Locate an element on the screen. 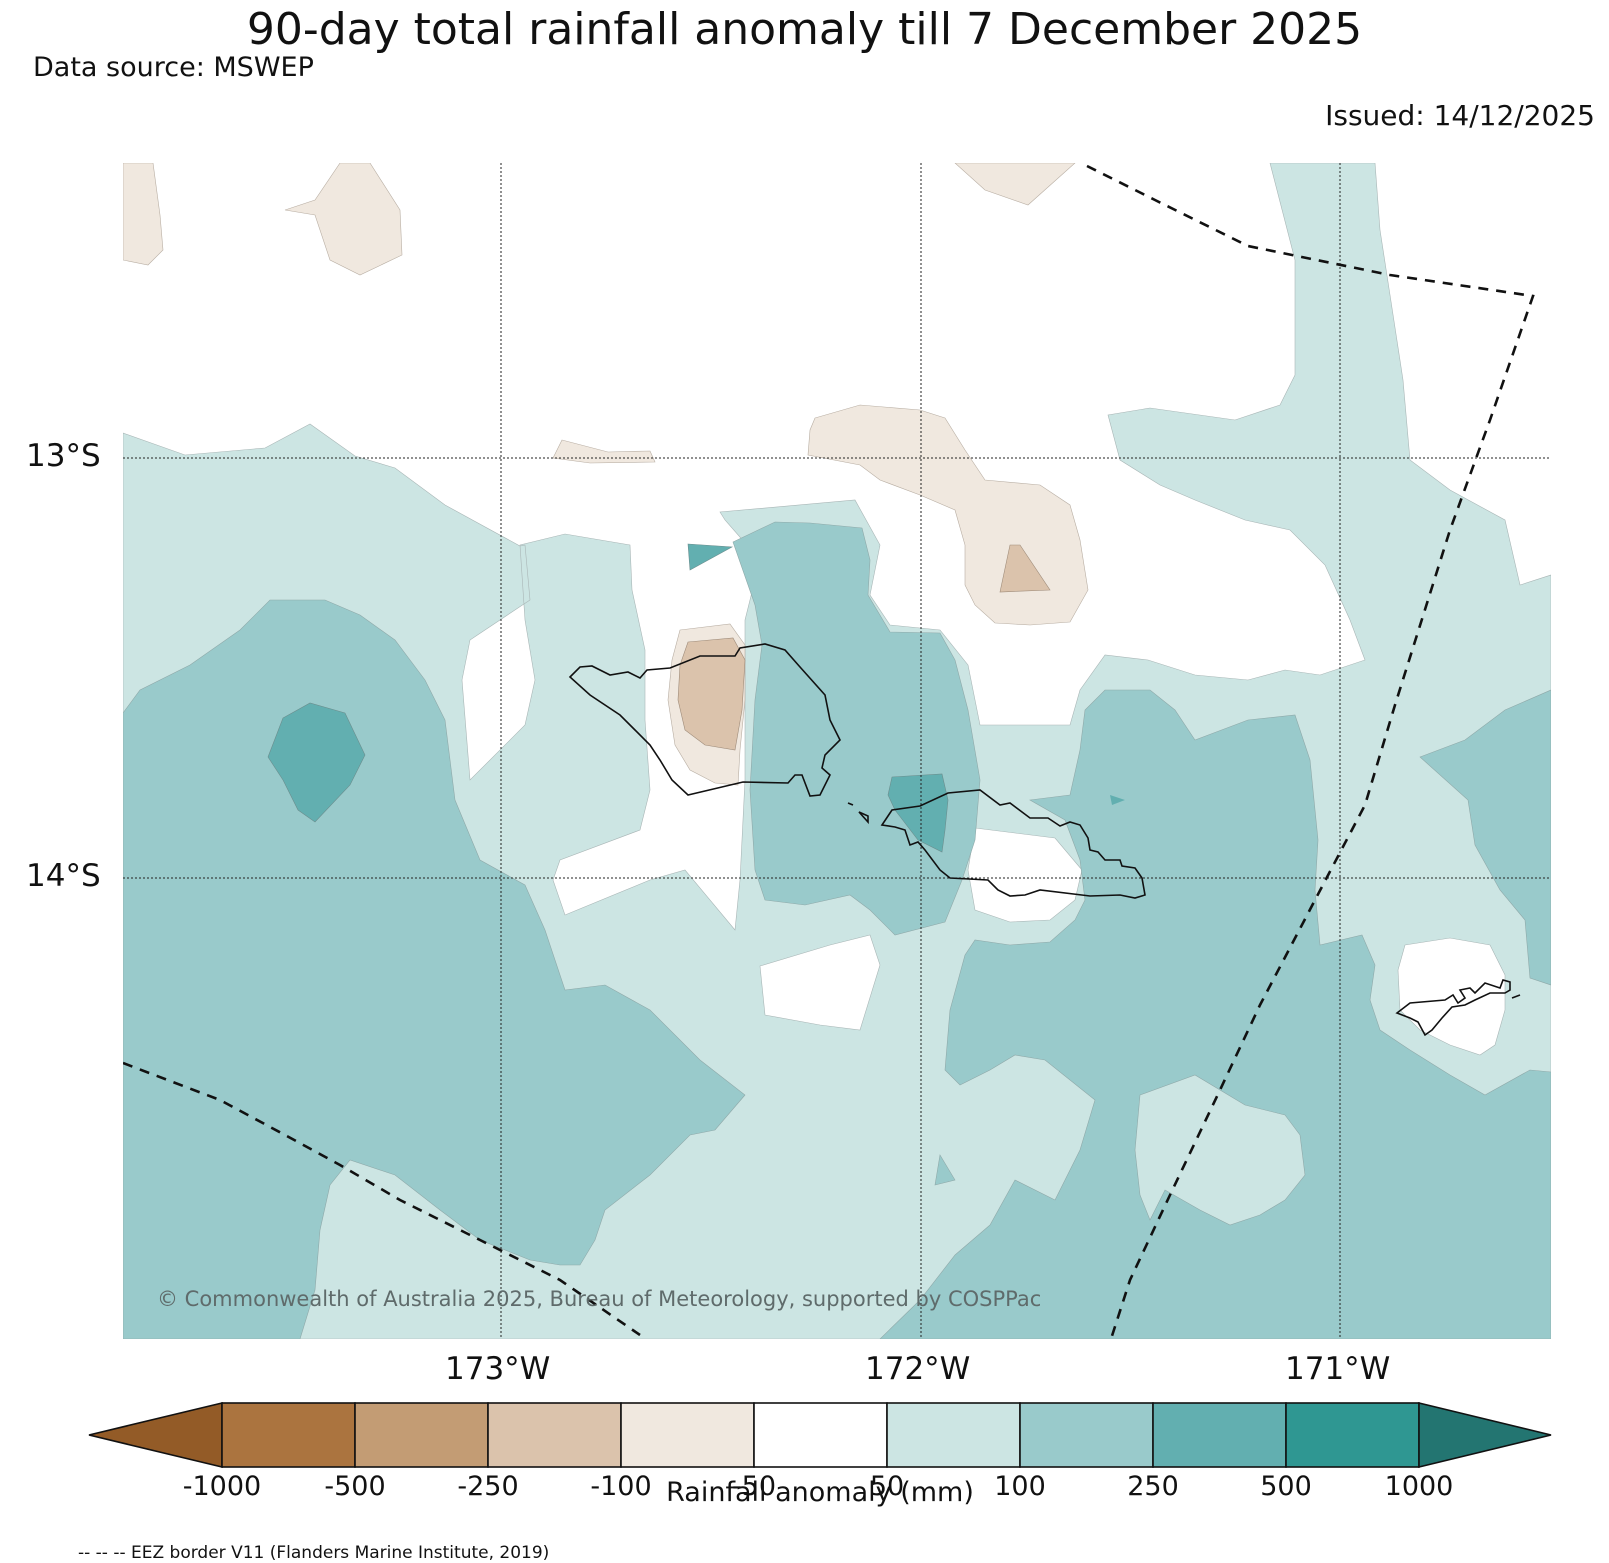  manono-islet is located at coordinates (863, 818).